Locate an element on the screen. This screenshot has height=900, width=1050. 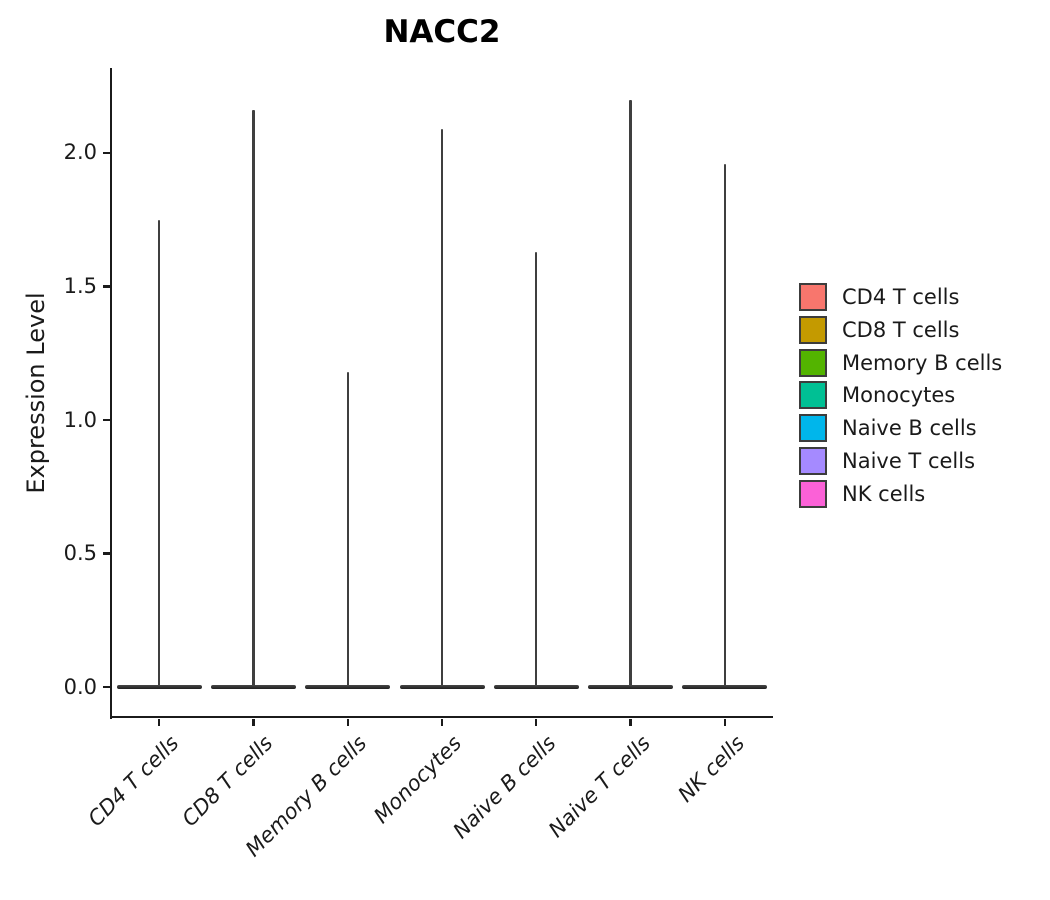
legend-item-monocytes: Monocytes is located at coordinates (900, 395).